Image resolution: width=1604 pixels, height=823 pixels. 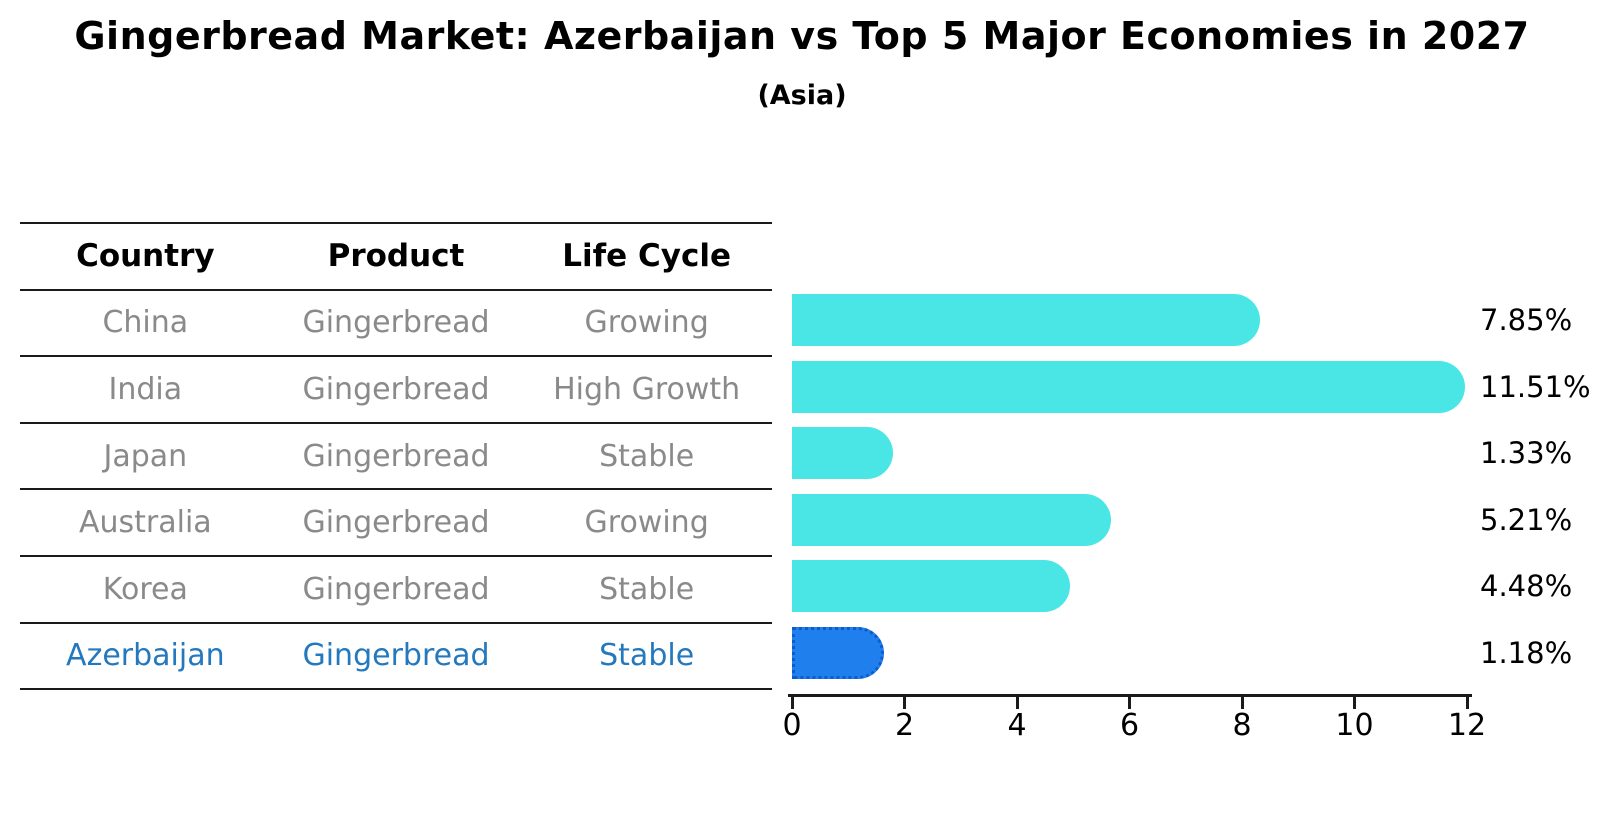 I want to click on x-axis-line, so click(x=1130, y=695).